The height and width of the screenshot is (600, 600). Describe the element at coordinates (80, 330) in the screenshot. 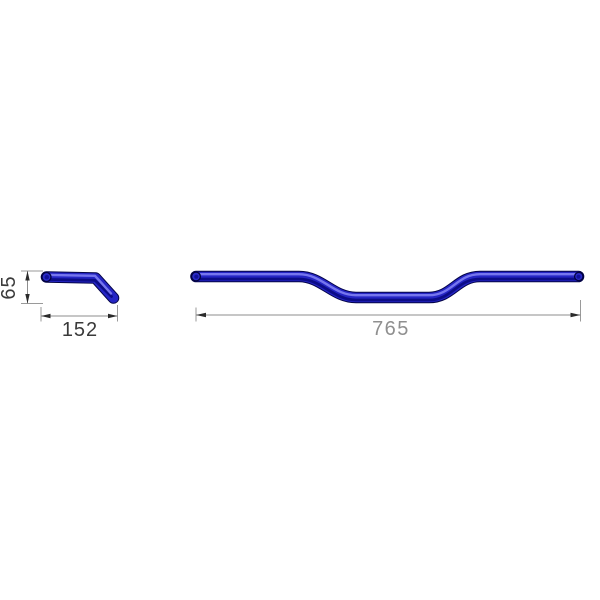

I see `dimension-152-label: 152` at that location.